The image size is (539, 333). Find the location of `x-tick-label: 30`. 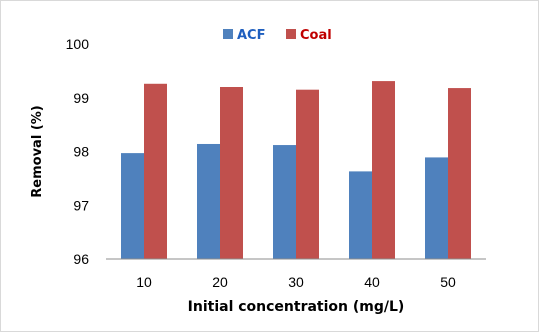

x-tick-label: 30 is located at coordinates (296, 282).